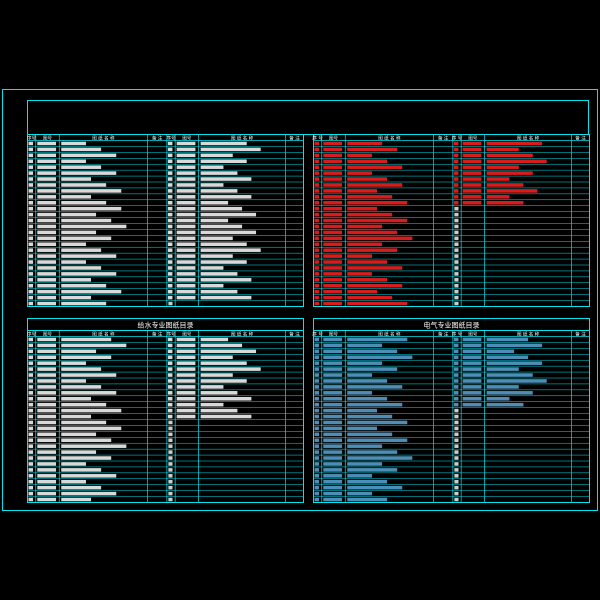 Image resolution: width=600 pixels, height=600 pixels. I want to click on panel-title: 电气专业图纸目录, so click(452, 325).